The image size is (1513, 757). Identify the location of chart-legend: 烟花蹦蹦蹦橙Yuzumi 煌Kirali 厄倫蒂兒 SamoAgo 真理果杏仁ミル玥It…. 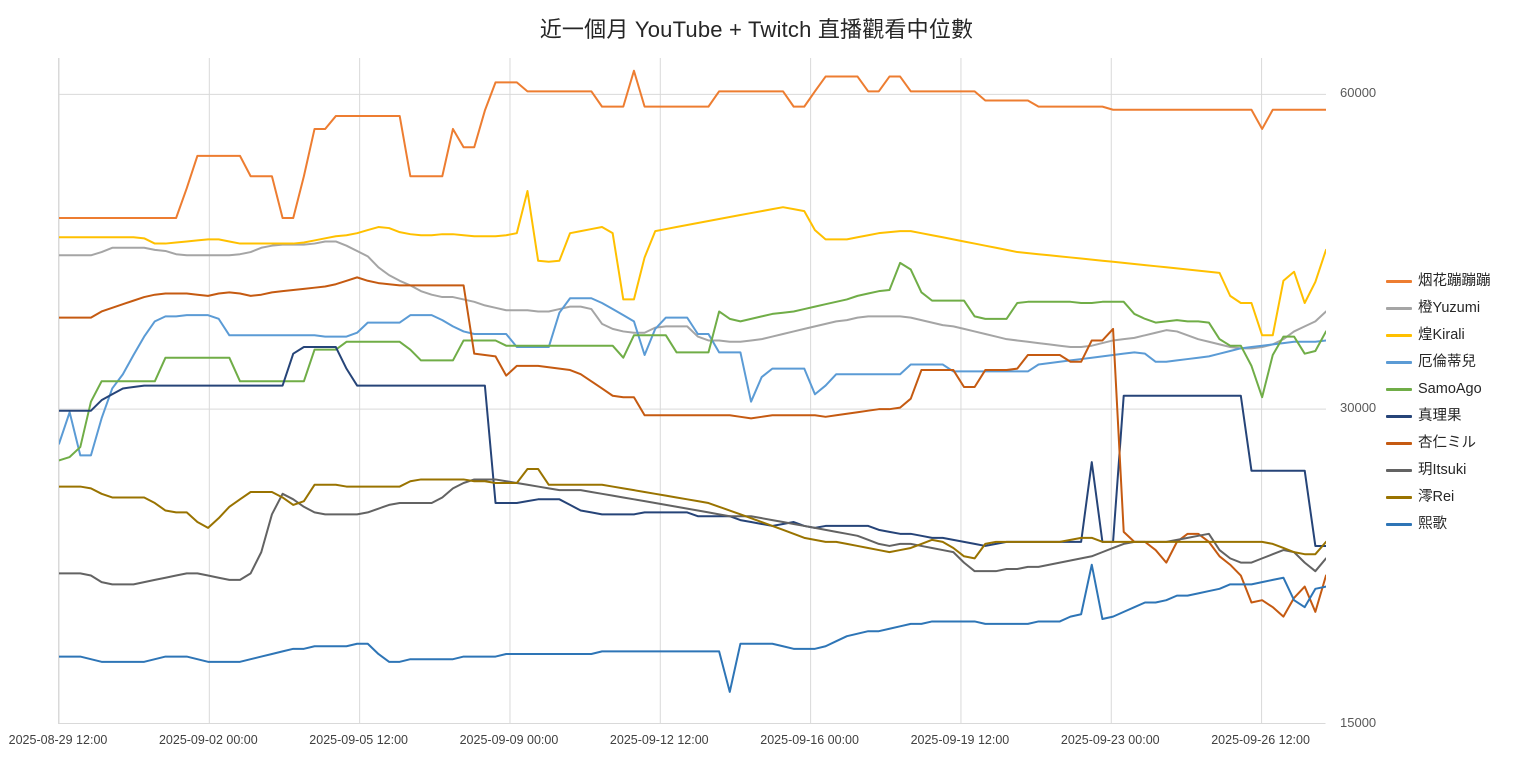
(1448, 403).